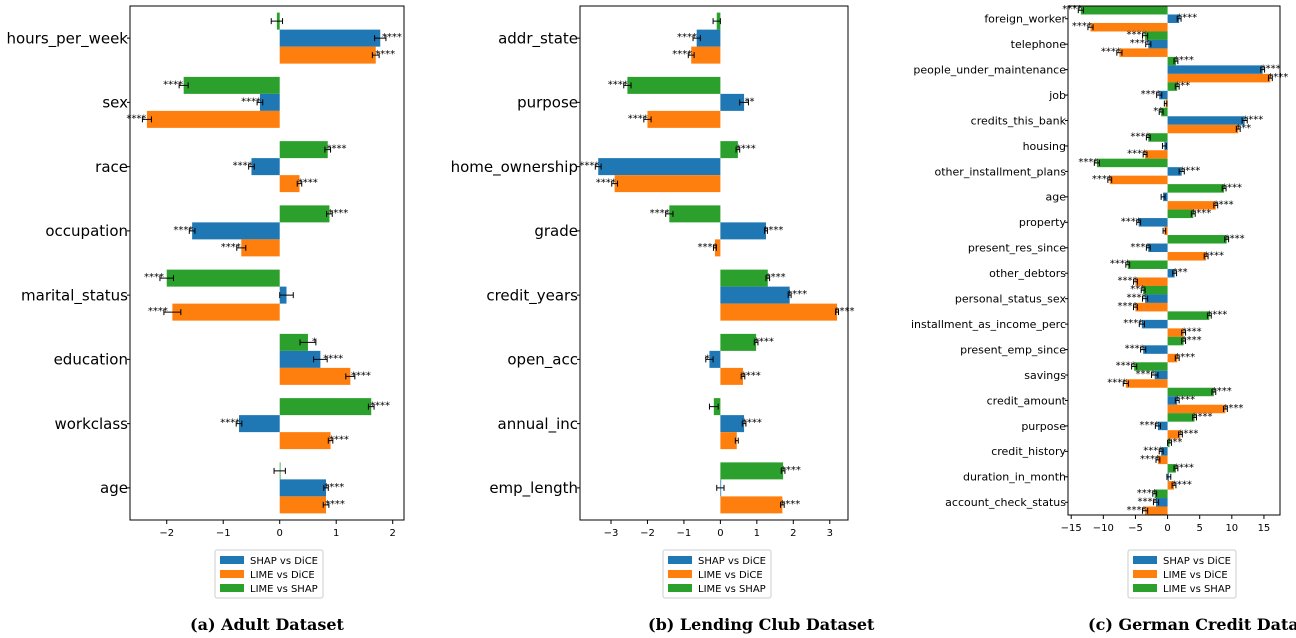 This screenshot has height=638, width=1296. Describe the element at coordinates (267, 624) in the screenshot. I see `panel-caption: (a) Adult Dataset` at that location.